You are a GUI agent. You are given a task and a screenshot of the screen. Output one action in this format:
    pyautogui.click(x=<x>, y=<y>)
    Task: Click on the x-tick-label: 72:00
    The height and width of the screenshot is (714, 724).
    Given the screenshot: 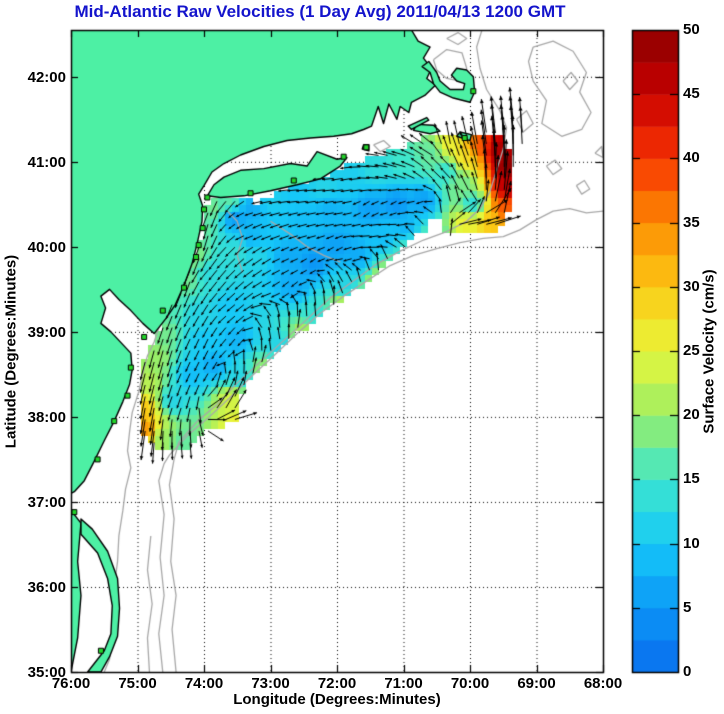 What is the action you would take?
    pyautogui.click(x=337, y=683)
    